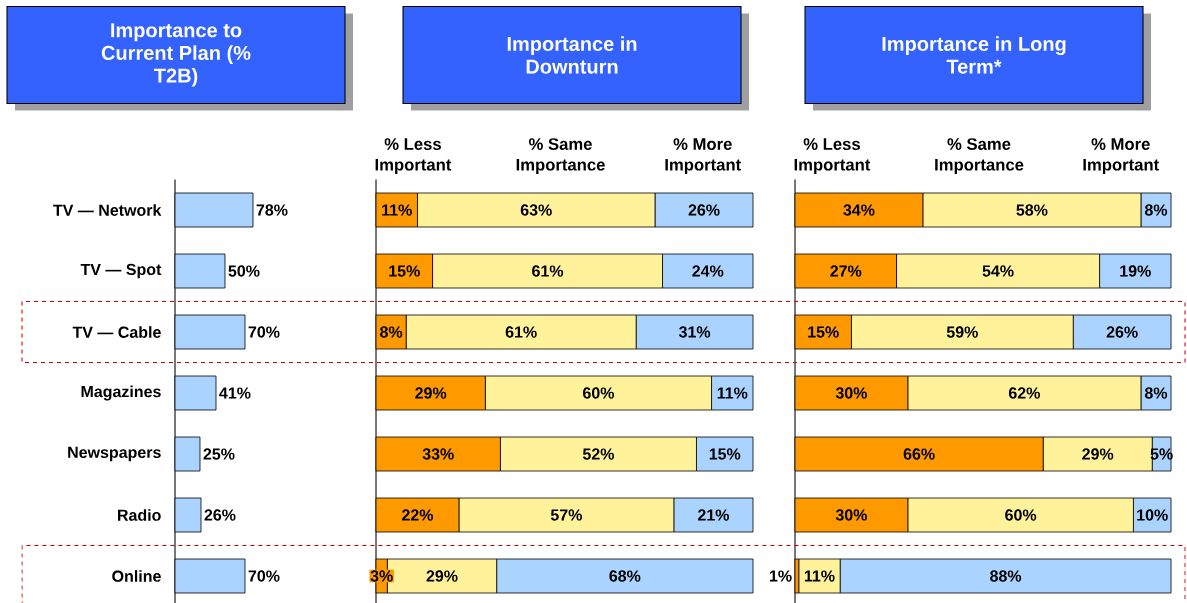 This screenshot has height=603, width=1187. What do you see at coordinates (1024, 393) in the screenshot?
I see `data-label: 62%` at bounding box center [1024, 393].